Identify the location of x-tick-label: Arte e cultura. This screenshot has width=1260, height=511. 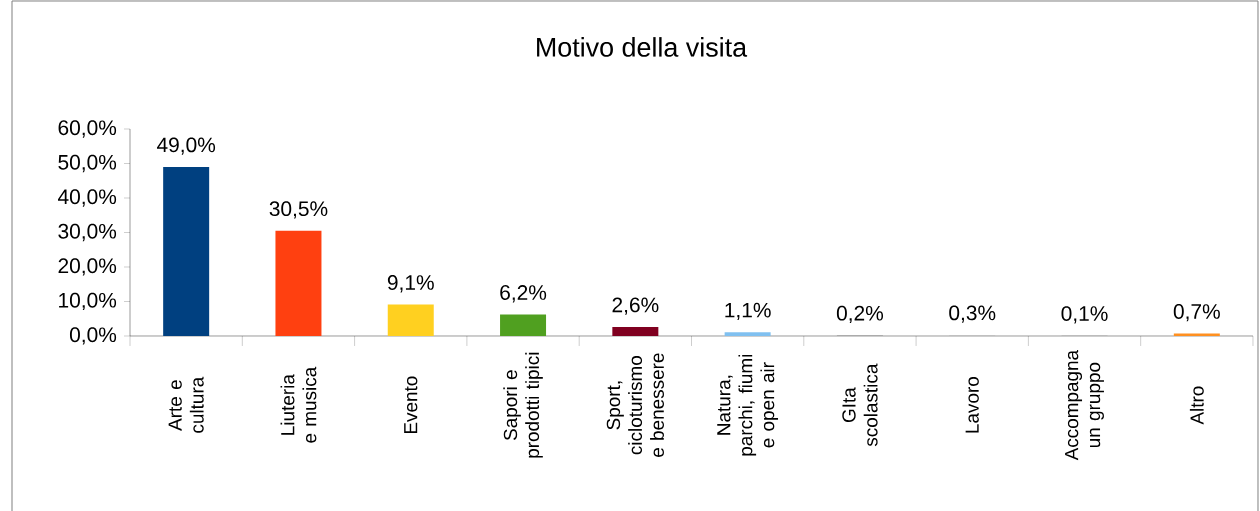
(186, 404).